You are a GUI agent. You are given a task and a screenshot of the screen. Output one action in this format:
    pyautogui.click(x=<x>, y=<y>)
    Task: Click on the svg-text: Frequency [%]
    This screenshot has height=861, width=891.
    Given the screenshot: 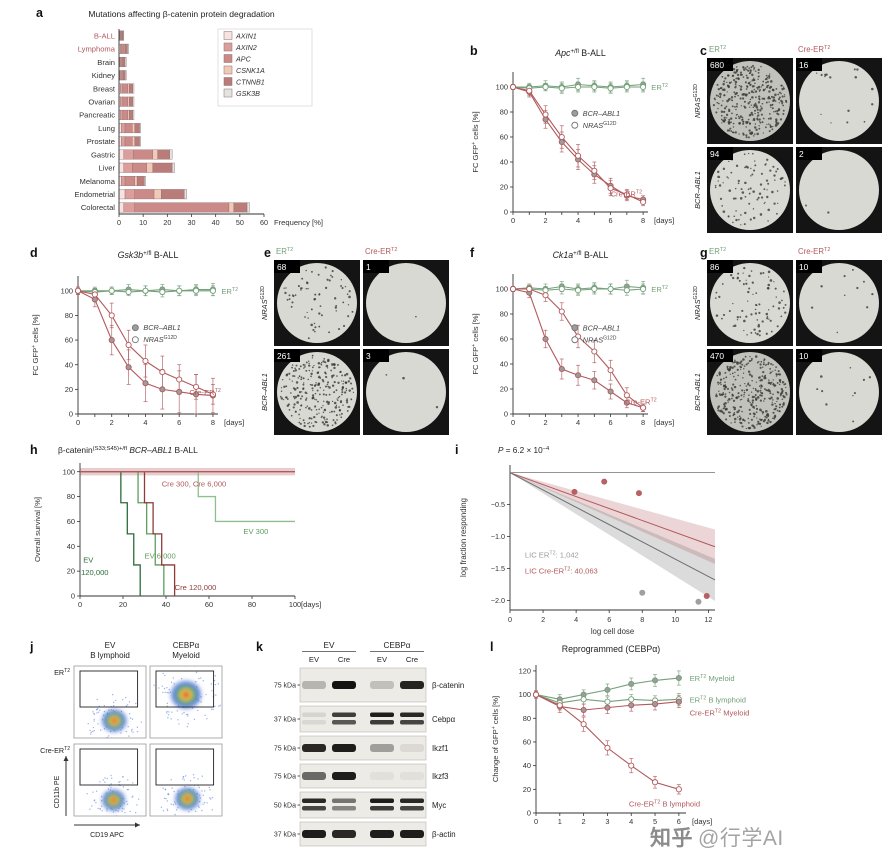 What is the action you would take?
    pyautogui.click(x=298, y=222)
    